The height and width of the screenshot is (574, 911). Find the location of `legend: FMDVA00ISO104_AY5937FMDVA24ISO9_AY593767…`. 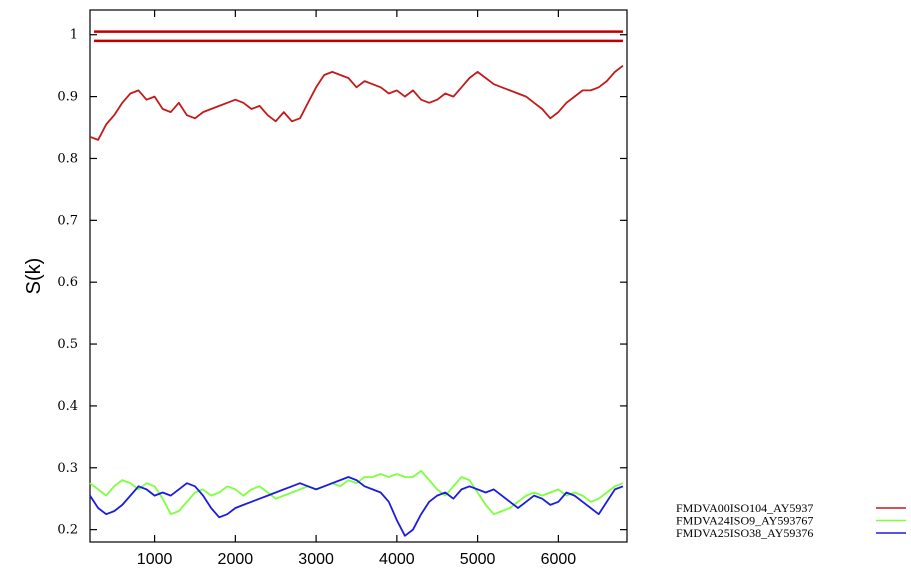

legend: FMDVA00ISO104_AY5937FMDVA24ISO9_AY593767… is located at coordinates (791, 520).